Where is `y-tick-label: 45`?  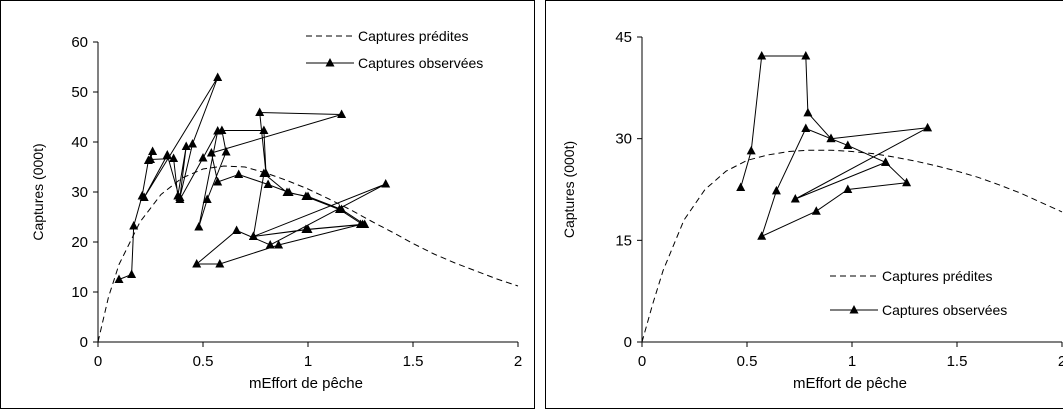
y-tick-label: 45 is located at coordinates (623, 37).